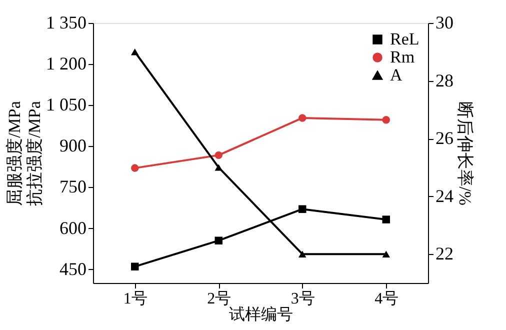 The image size is (506, 330). Describe the element at coordinates (445, 80) in the screenshot. I see `y2-tick-label: 28` at that location.